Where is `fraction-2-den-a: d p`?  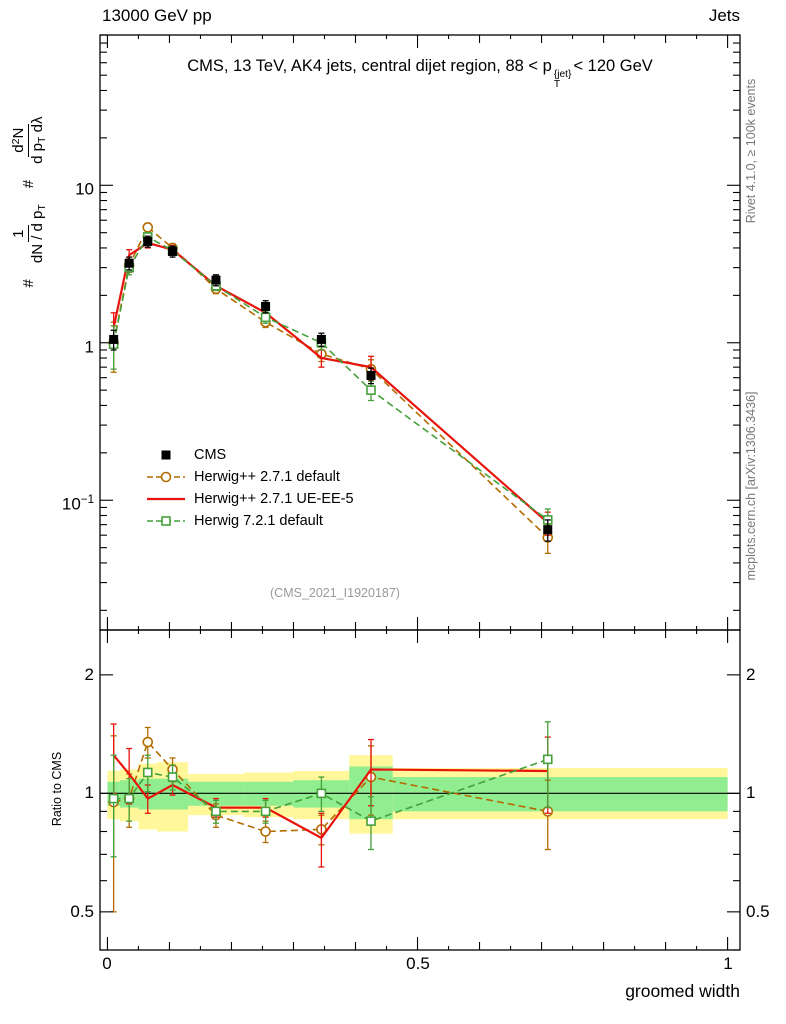 fraction-2-den-a: d p is located at coordinates (37, 153).